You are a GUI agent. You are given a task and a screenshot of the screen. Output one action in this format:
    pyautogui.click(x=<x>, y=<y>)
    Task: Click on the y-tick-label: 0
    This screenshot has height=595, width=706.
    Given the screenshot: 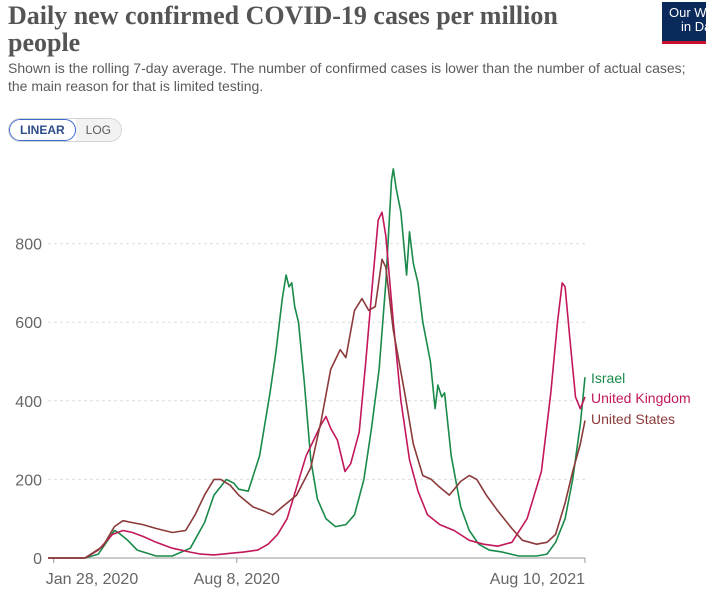 What is the action you would take?
    pyautogui.click(x=37, y=559)
    